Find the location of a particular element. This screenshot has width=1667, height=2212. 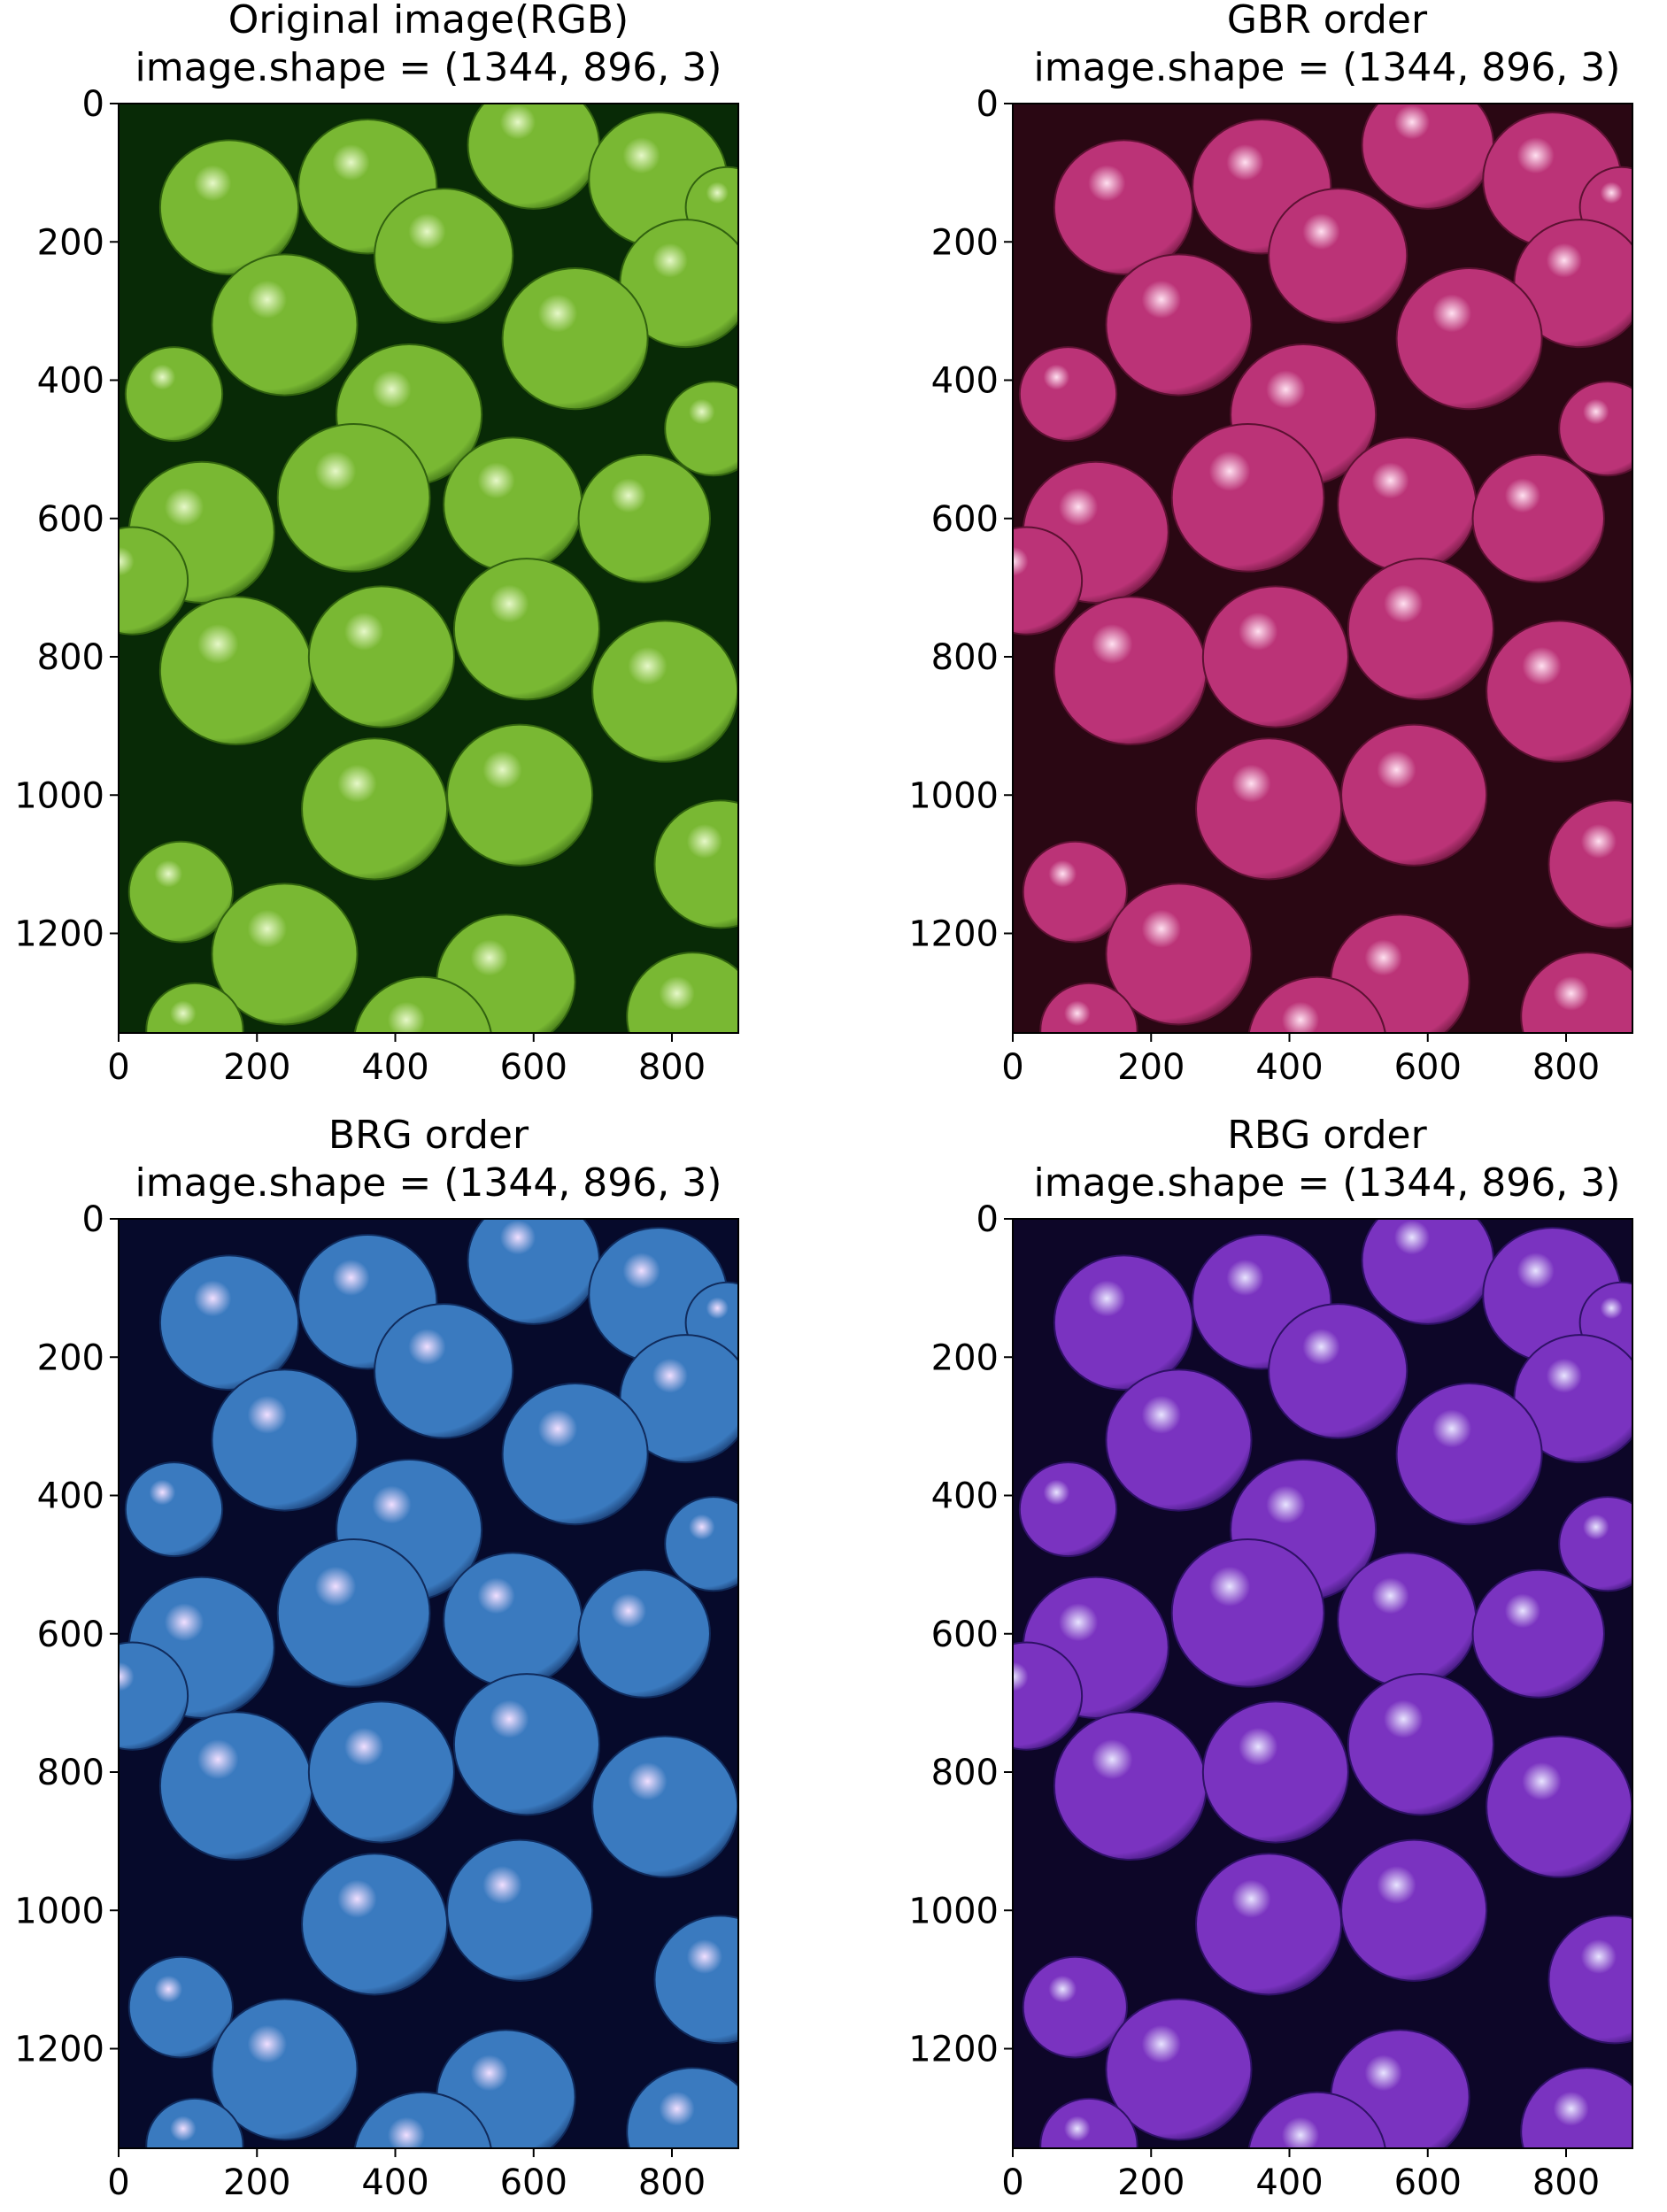

y-tick-label: 400 is located at coordinates (965, 1496).